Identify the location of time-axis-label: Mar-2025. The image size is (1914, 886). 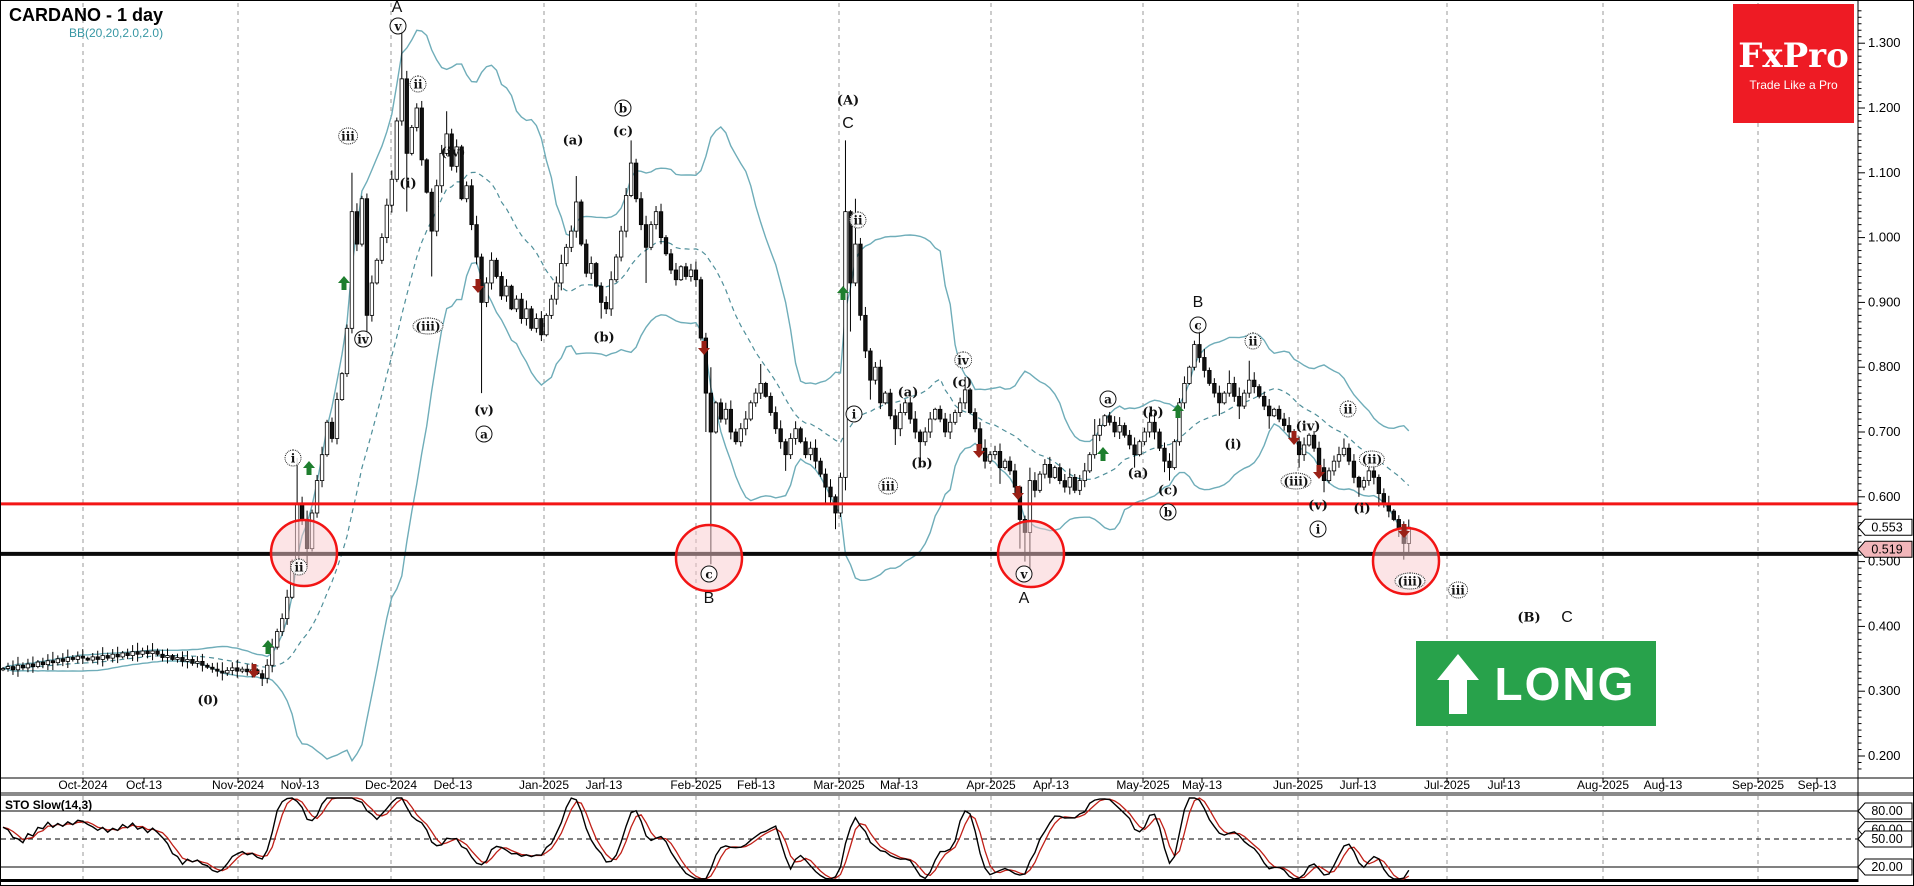
(839, 785).